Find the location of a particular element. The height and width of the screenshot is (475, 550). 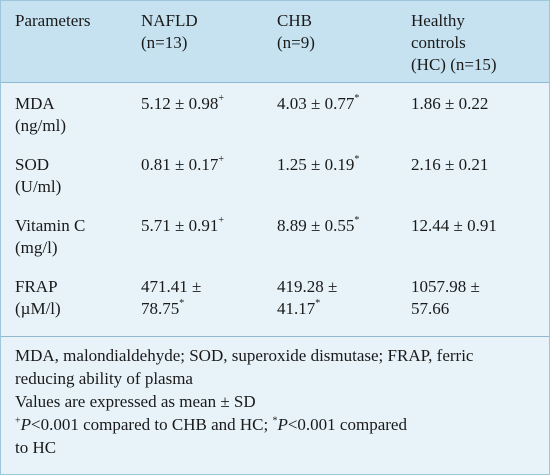

row-mda-nafld: 5.12 ± 0.98+ is located at coordinates (182, 103).